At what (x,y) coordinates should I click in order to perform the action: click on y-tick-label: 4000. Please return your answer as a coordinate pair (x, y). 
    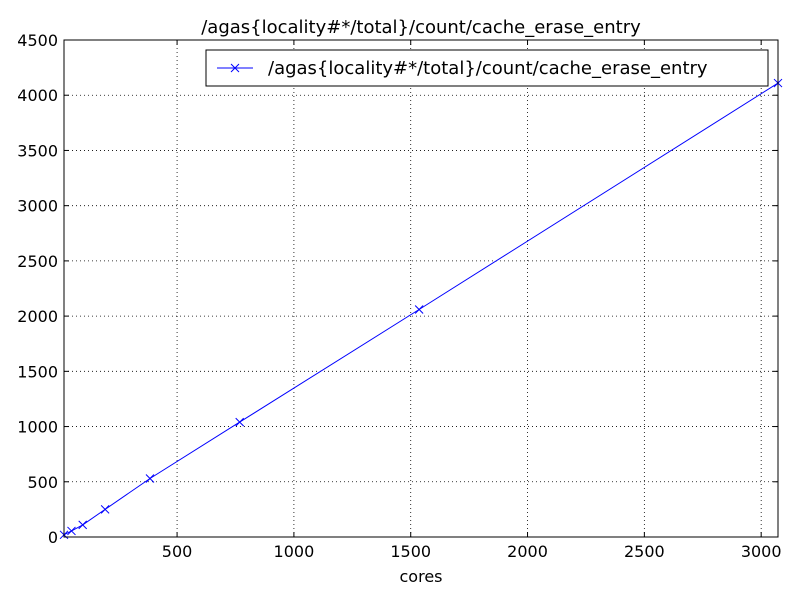
    Looking at the image, I should click on (37, 95).